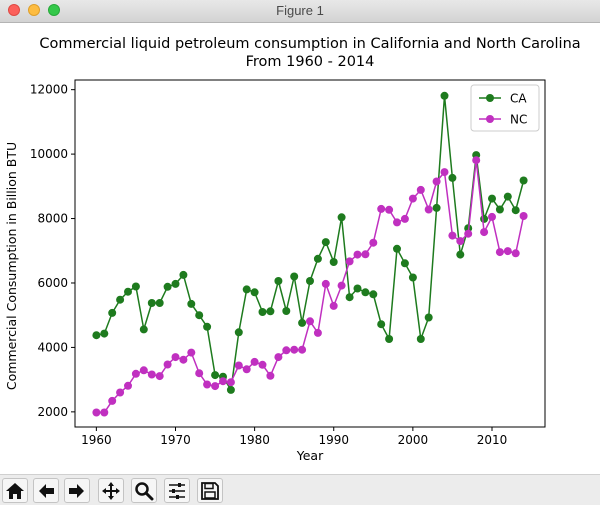 Image resolution: width=600 pixels, height=505 pixels. I want to click on x-tick-label: 1970, so click(175, 440).